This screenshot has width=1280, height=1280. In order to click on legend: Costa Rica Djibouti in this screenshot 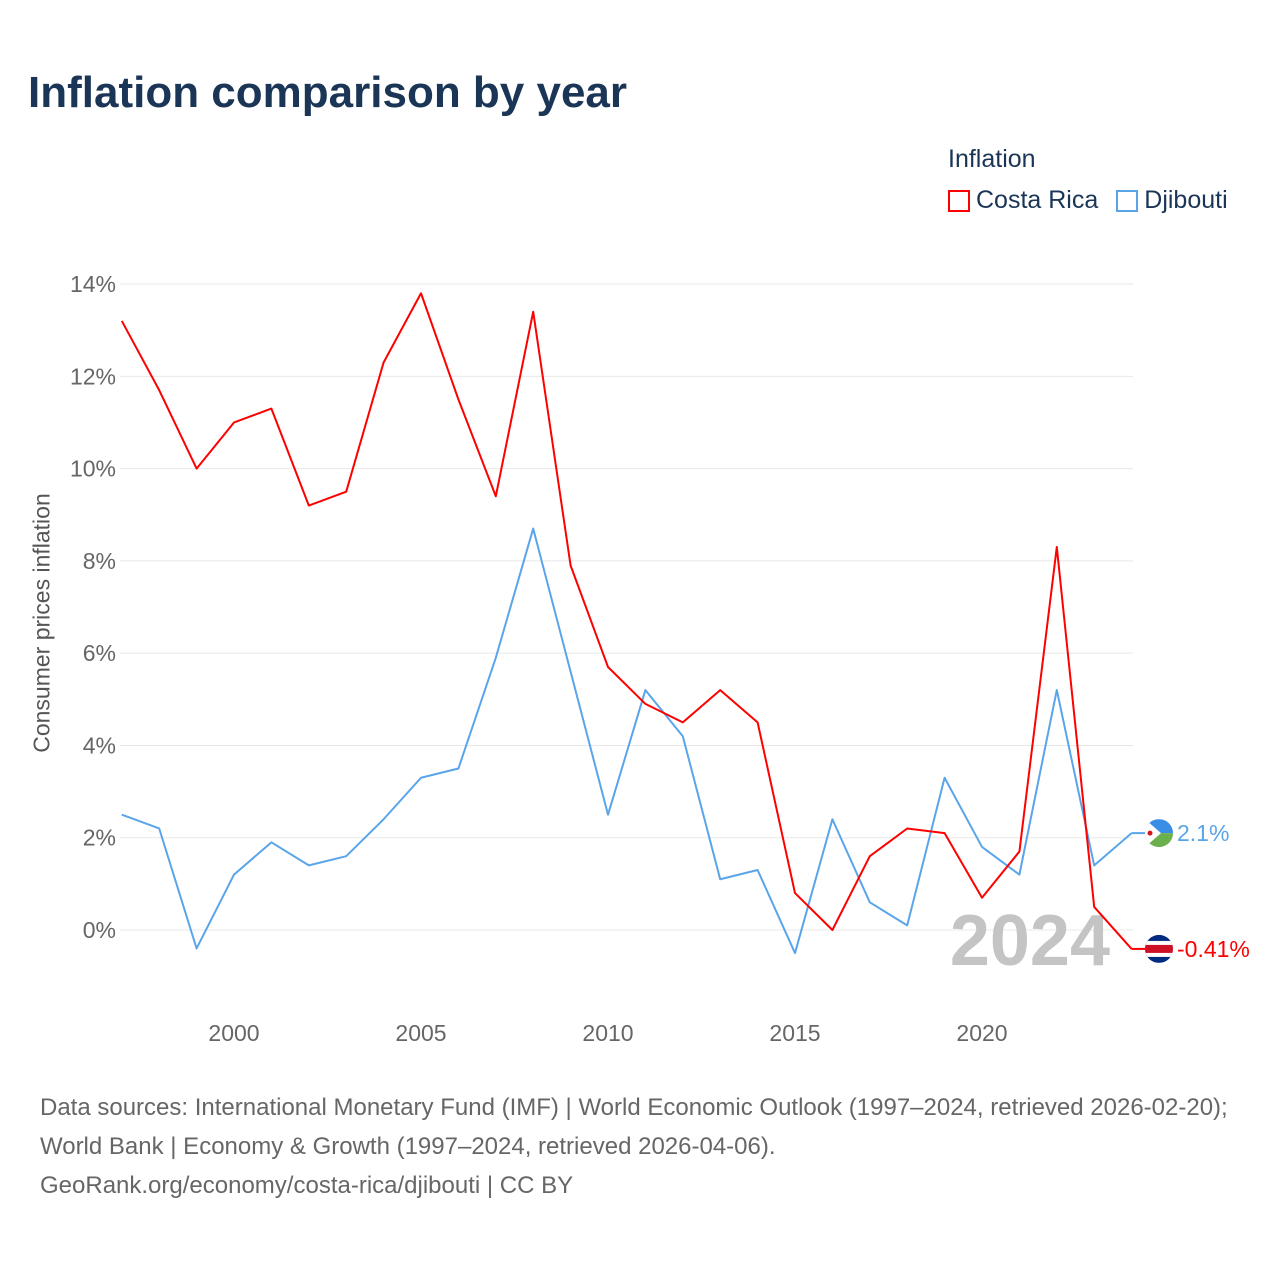, I will do `click(1088, 200)`.